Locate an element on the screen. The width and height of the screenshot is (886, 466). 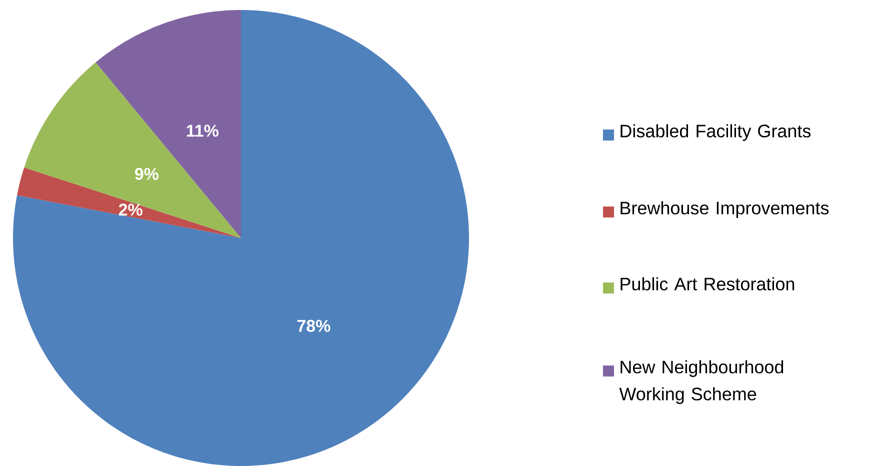
data-label: 9% is located at coordinates (147, 174).